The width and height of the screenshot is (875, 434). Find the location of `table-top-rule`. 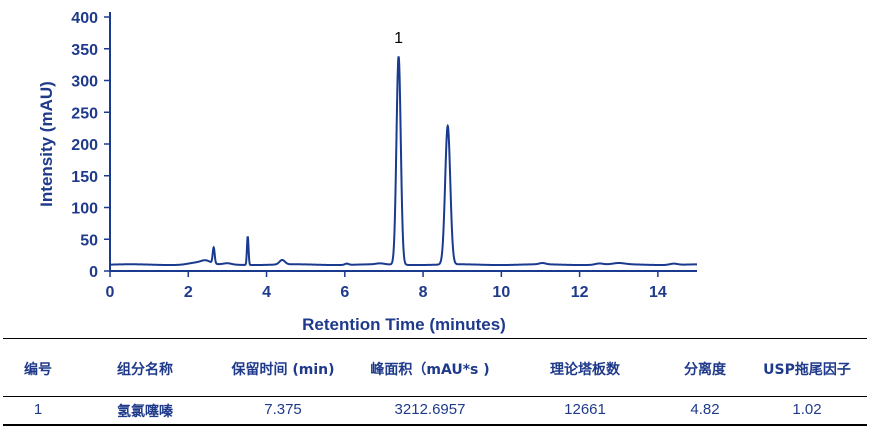

table-top-rule is located at coordinates (435, 338).